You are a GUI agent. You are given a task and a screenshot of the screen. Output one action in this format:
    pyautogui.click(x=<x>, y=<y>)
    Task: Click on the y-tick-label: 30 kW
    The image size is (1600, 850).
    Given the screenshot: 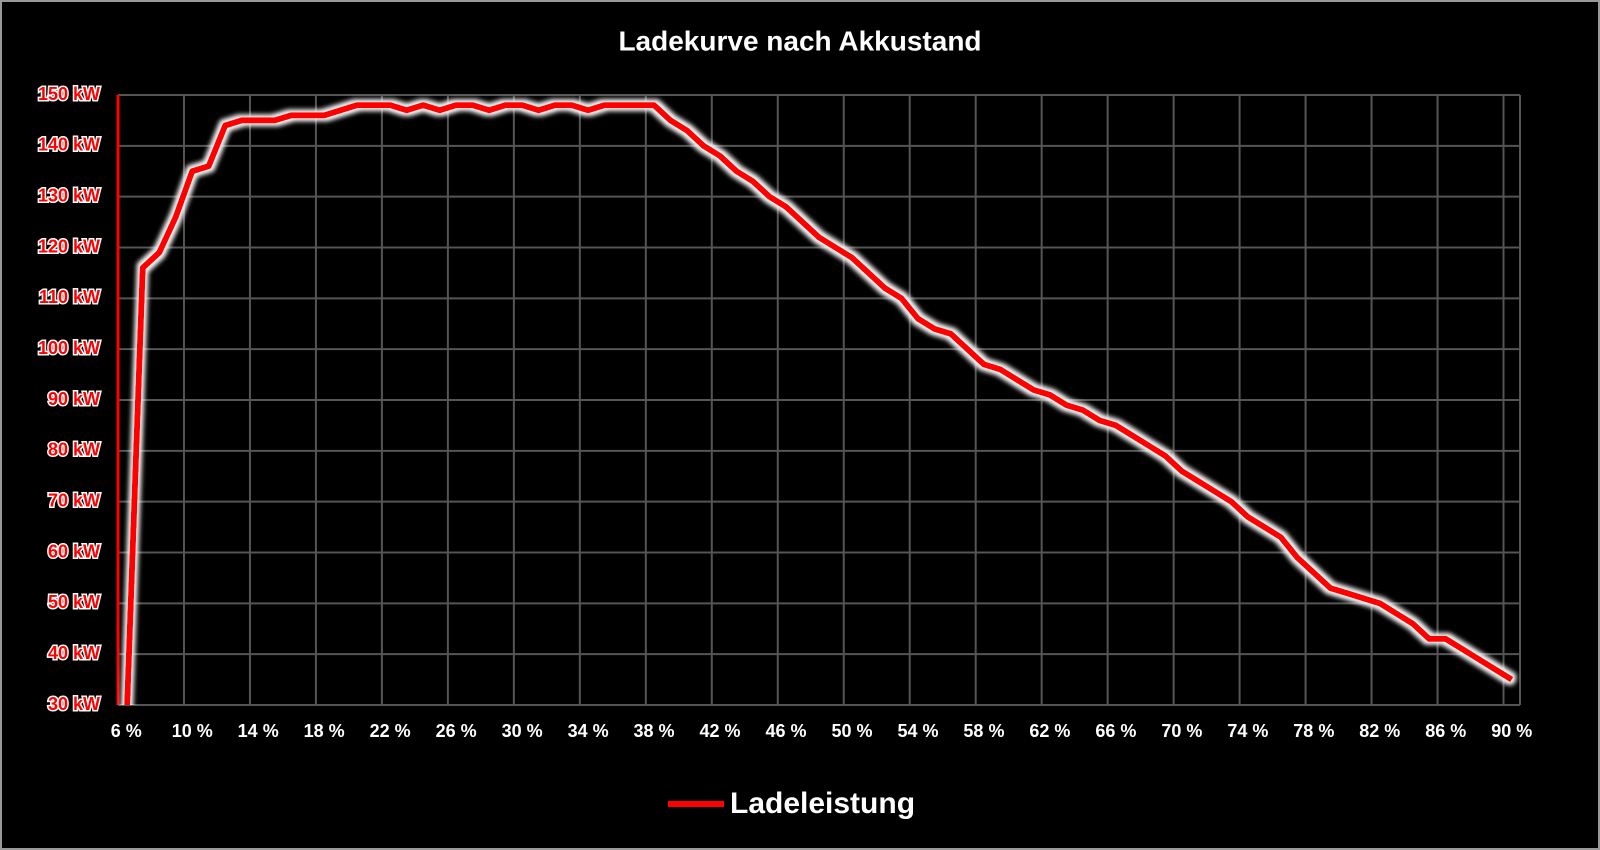 What is the action you would take?
    pyautogui.click(x=74, y=704)
    